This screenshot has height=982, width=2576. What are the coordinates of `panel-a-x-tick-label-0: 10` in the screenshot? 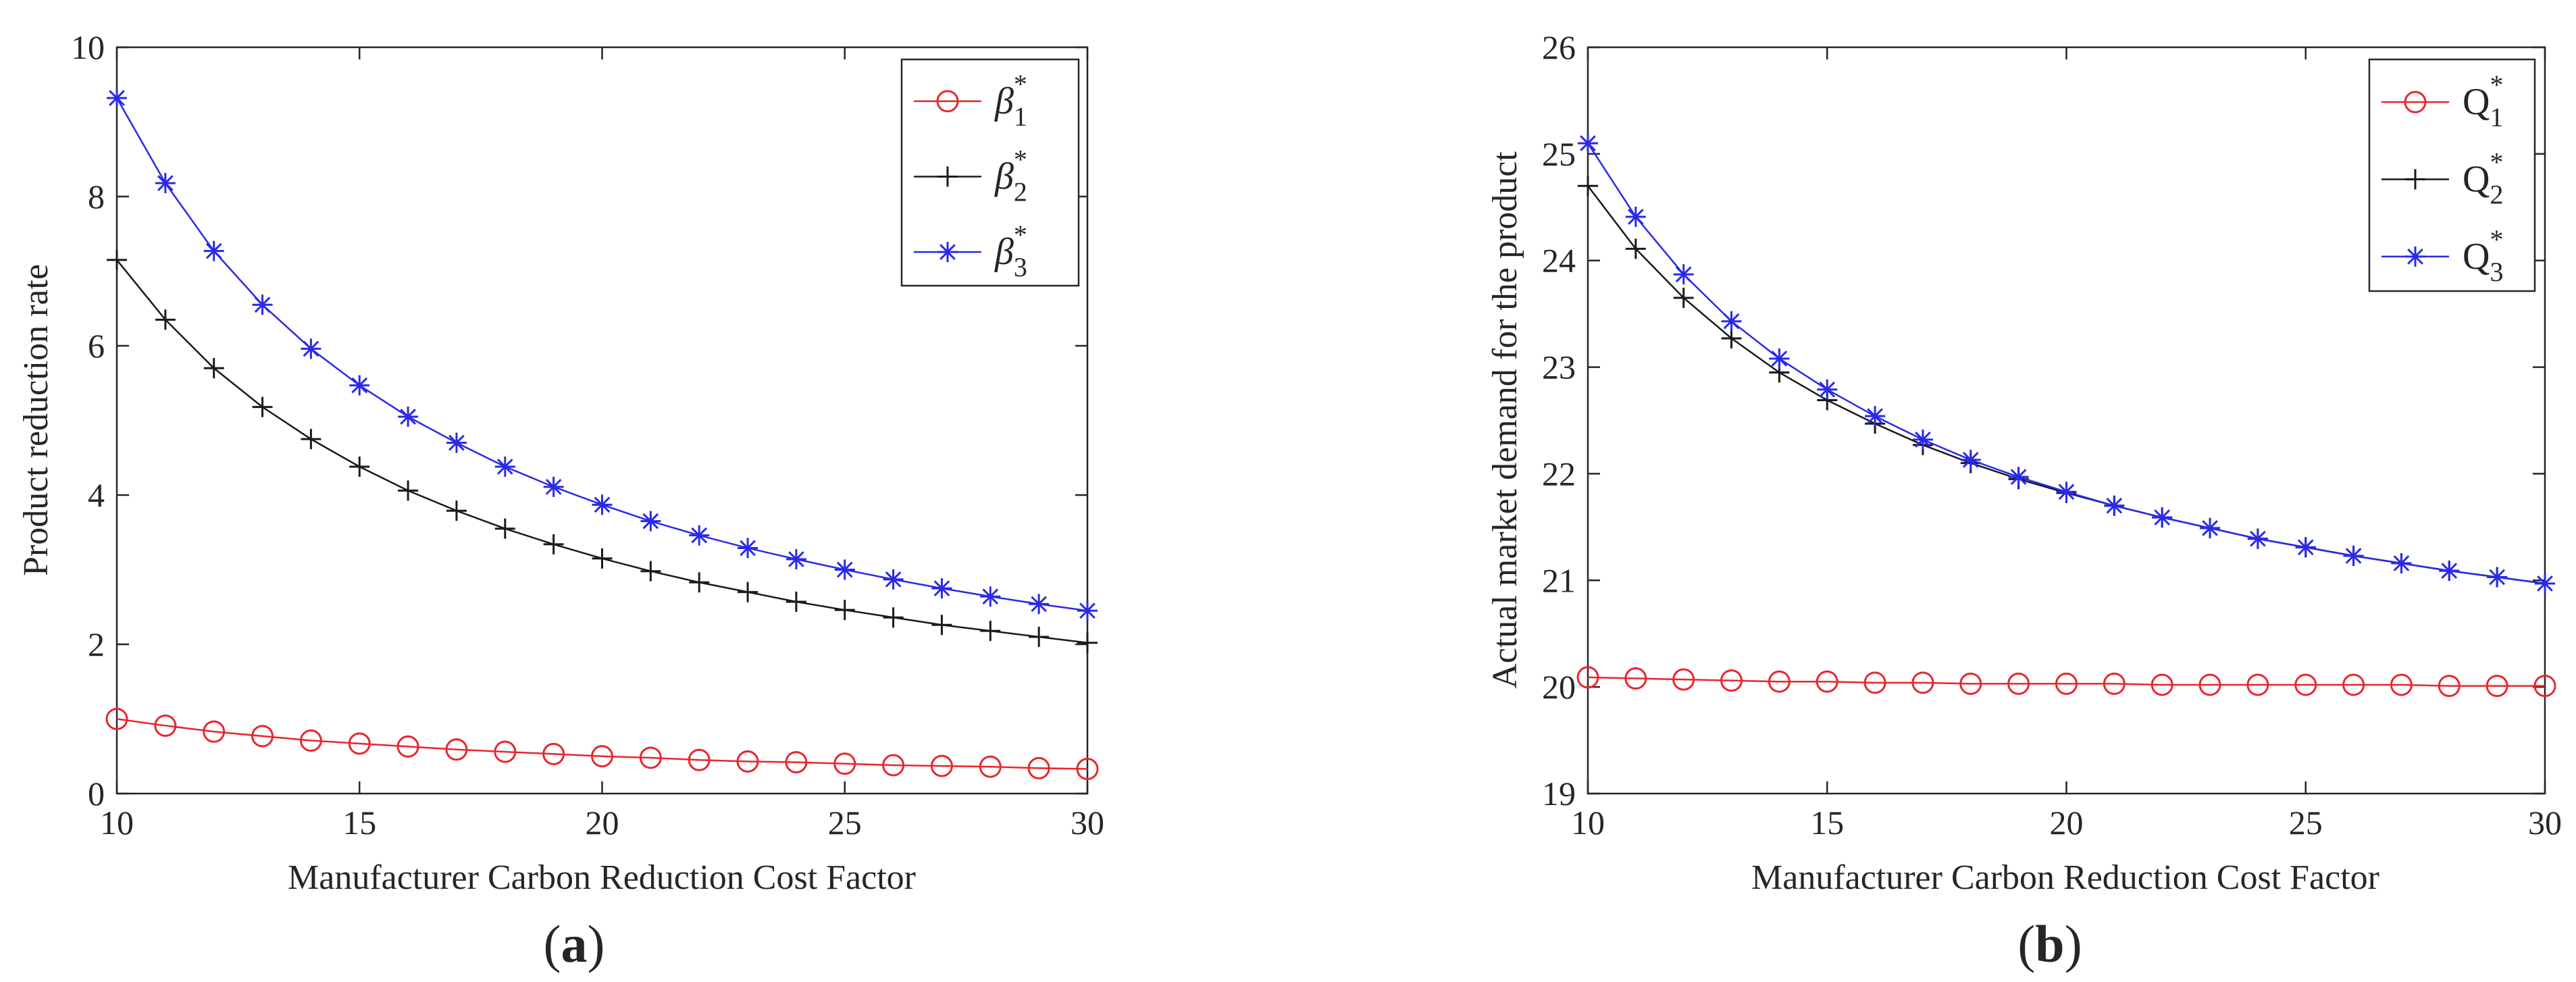 It's located at (117, 823).